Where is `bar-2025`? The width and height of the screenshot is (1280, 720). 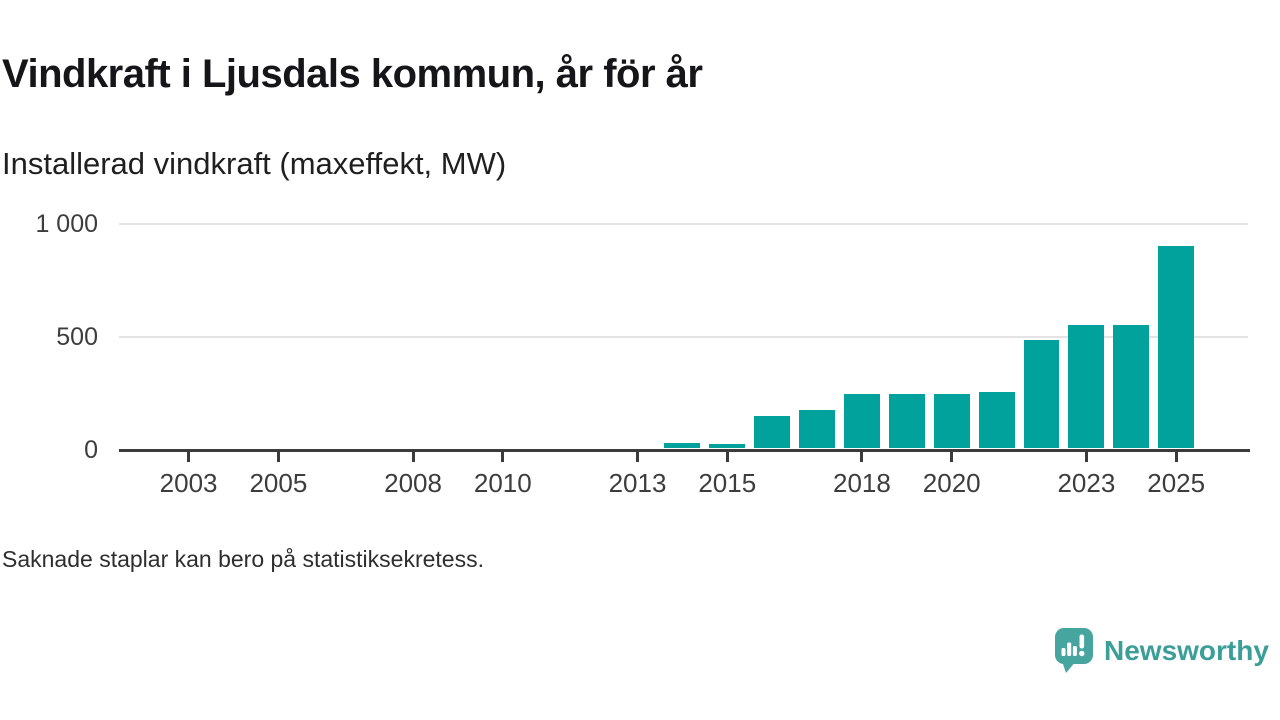 bar-2025 is located at coordinates (1176, 347).